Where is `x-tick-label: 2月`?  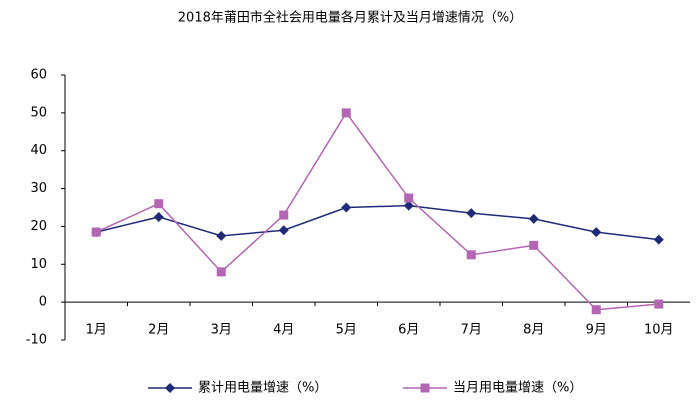
x-tick-label: 2月 is located at coordinates (158, 330).